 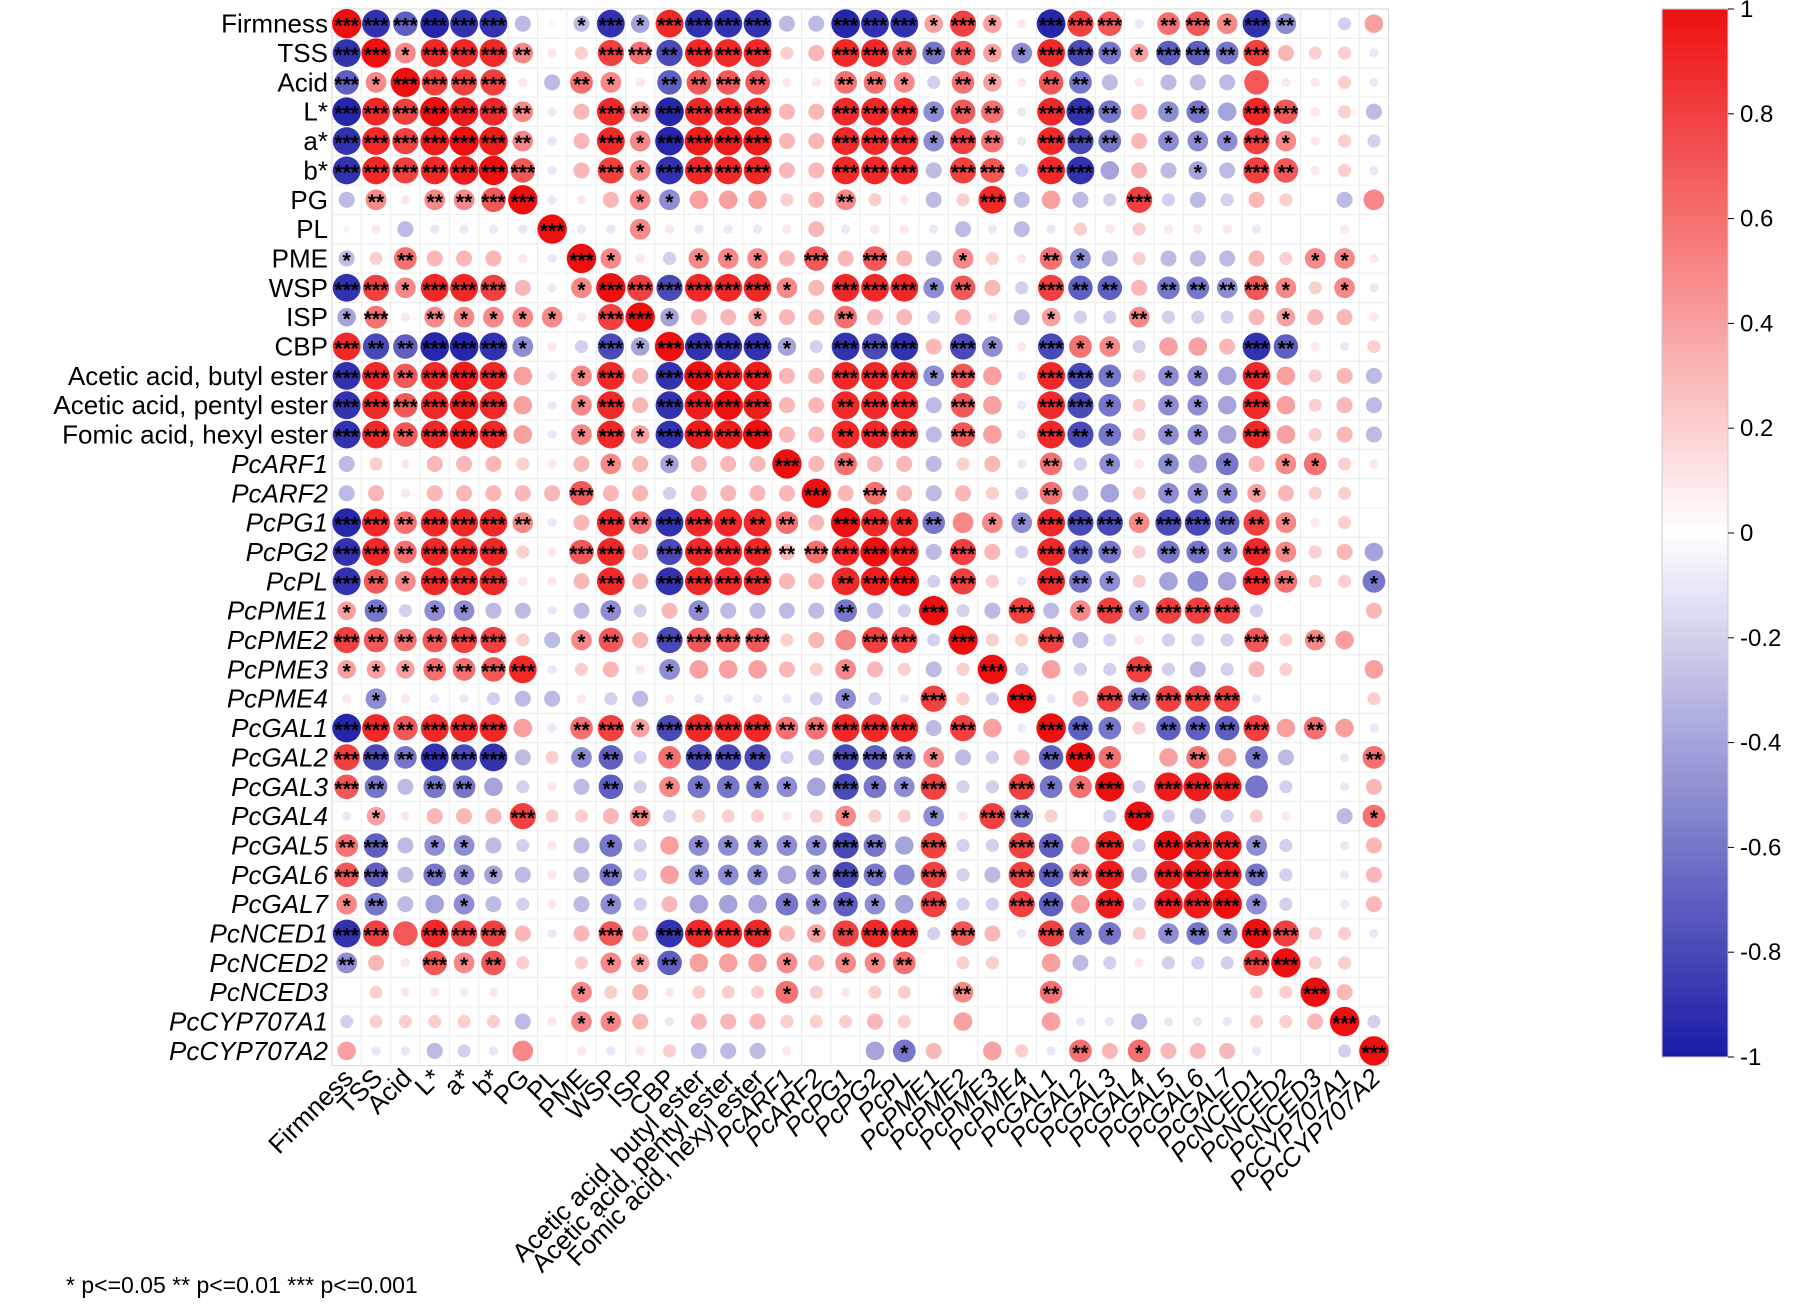 What do you see at coordinates (1756, 323) in the screenshot?
I see `colorbar-tick-label: 0.4` at bounding box center [1756, 323].